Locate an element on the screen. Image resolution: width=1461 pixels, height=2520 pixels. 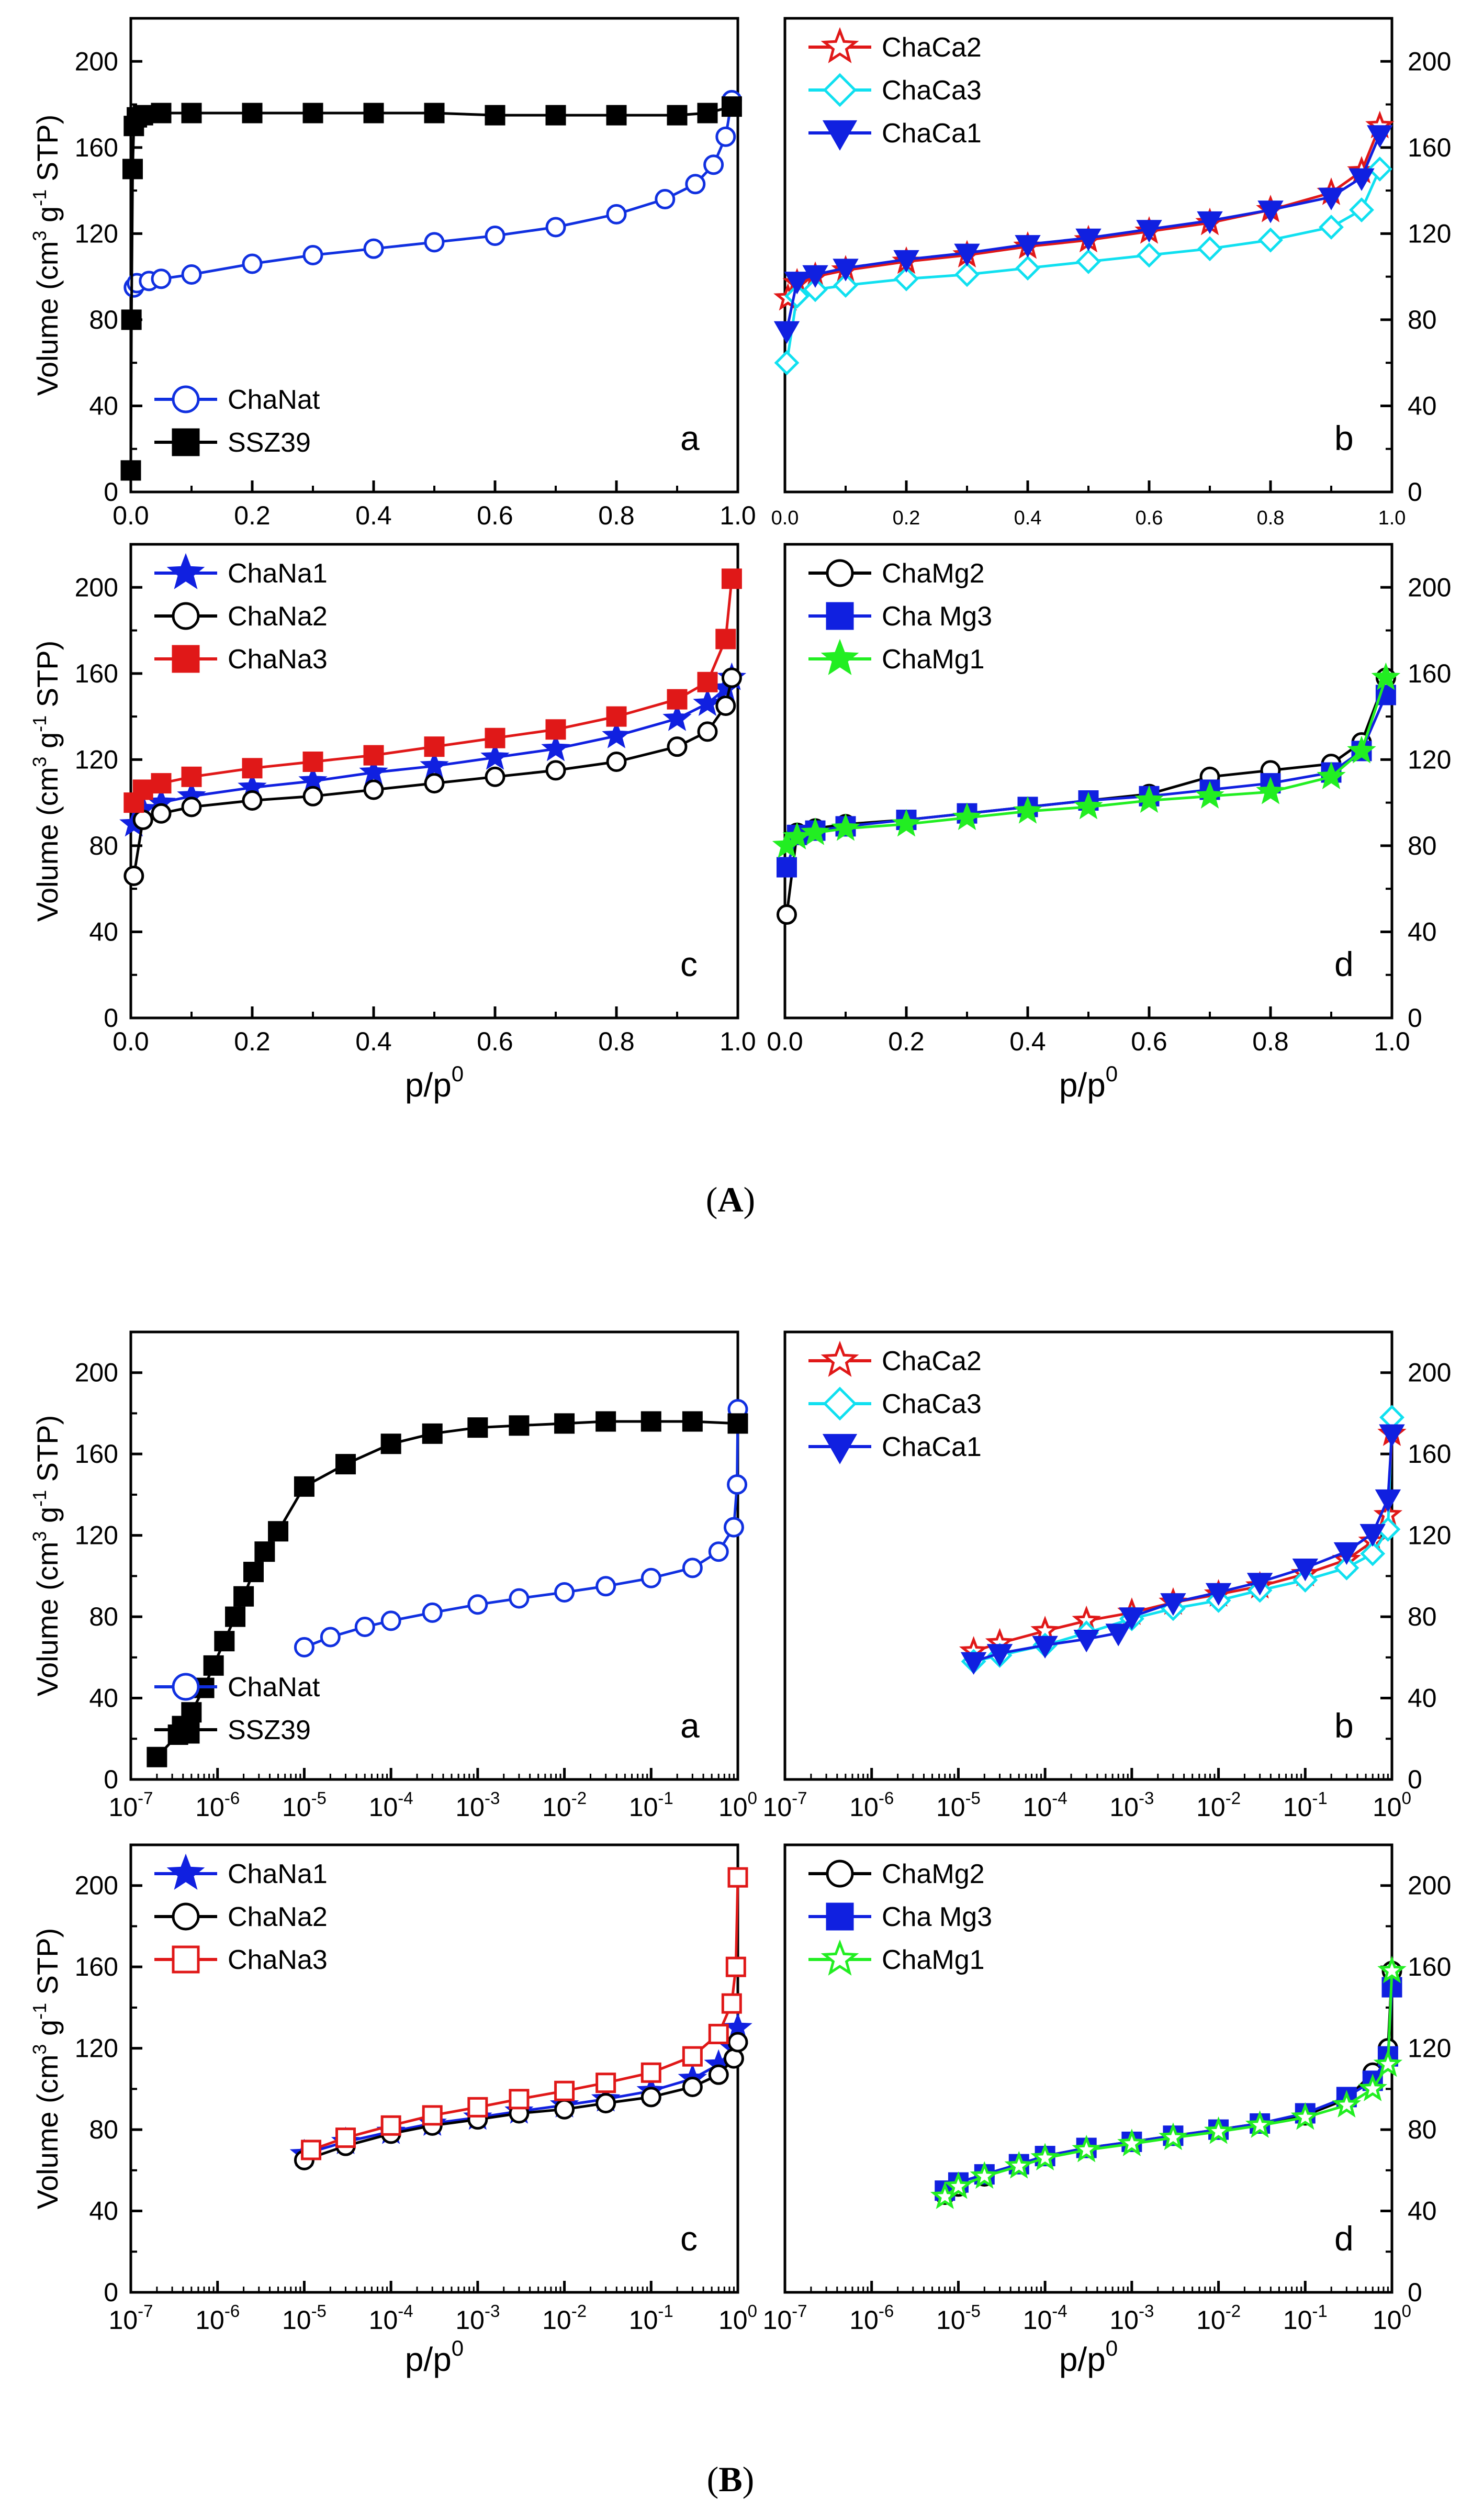
series-SSZ39 is located at coordinates (431, 288).